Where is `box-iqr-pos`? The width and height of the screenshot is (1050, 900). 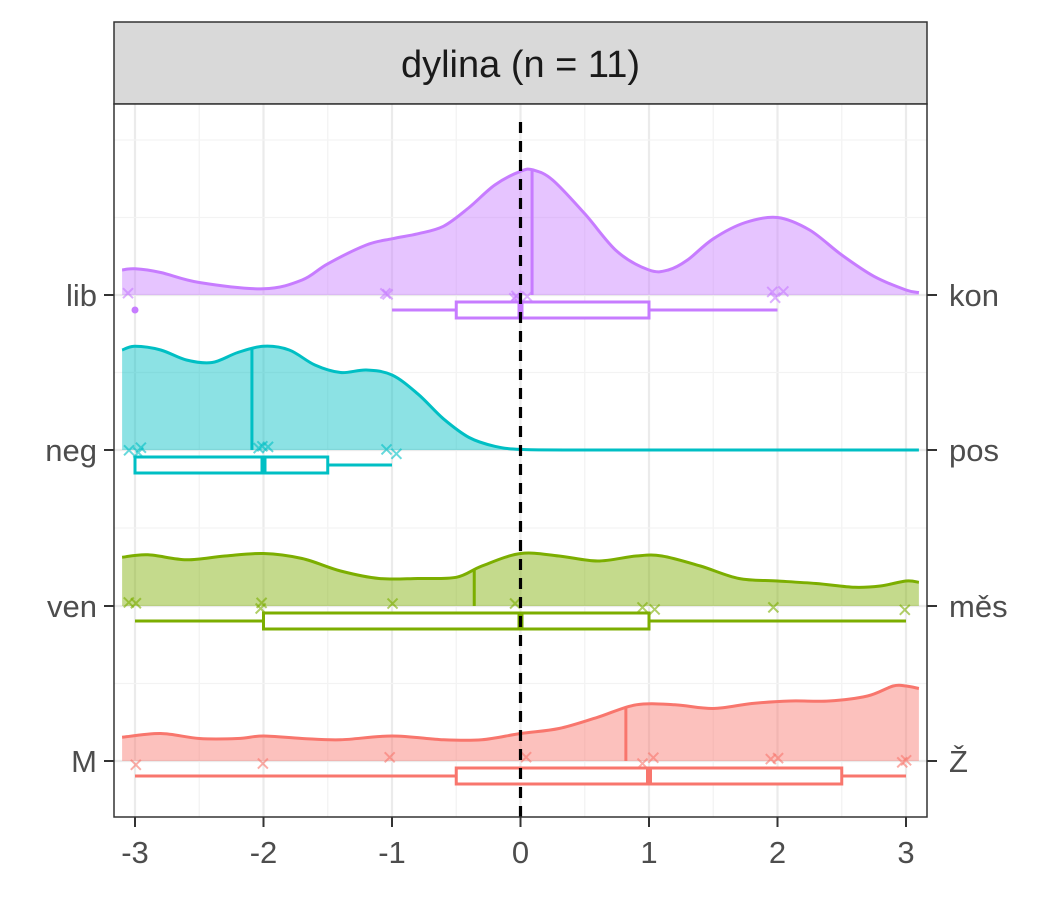
box-iqr-pos is located at coordinates (231, 465).